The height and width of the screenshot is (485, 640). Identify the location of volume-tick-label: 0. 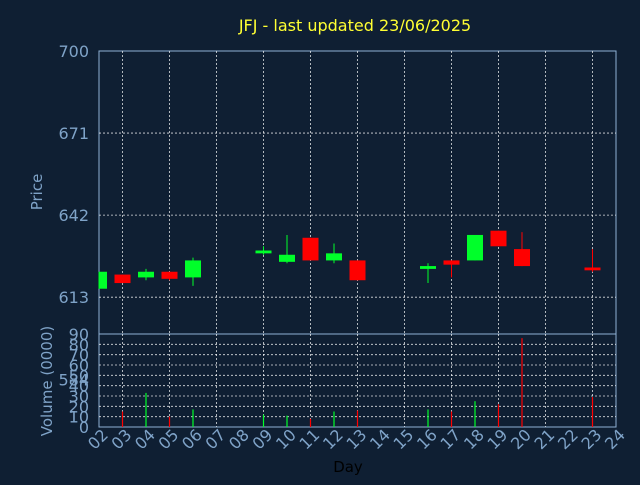
(84, 427).